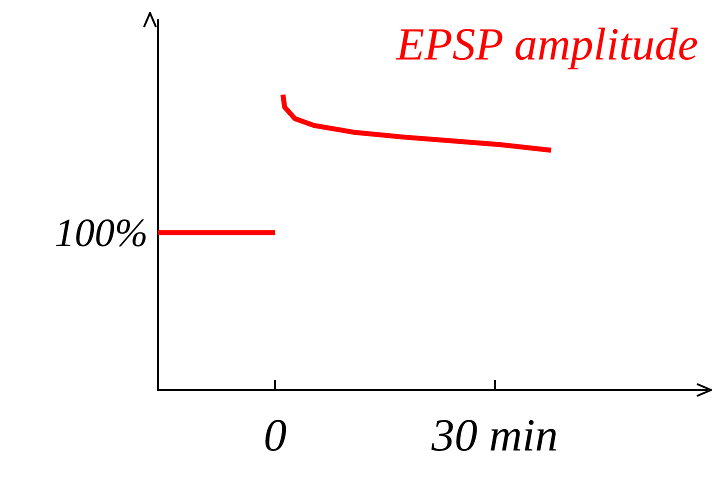 Image resolution: width=720 pixels, height=488 pixels. I want to click on x-tick-label: 30 min, so click(494, 435).